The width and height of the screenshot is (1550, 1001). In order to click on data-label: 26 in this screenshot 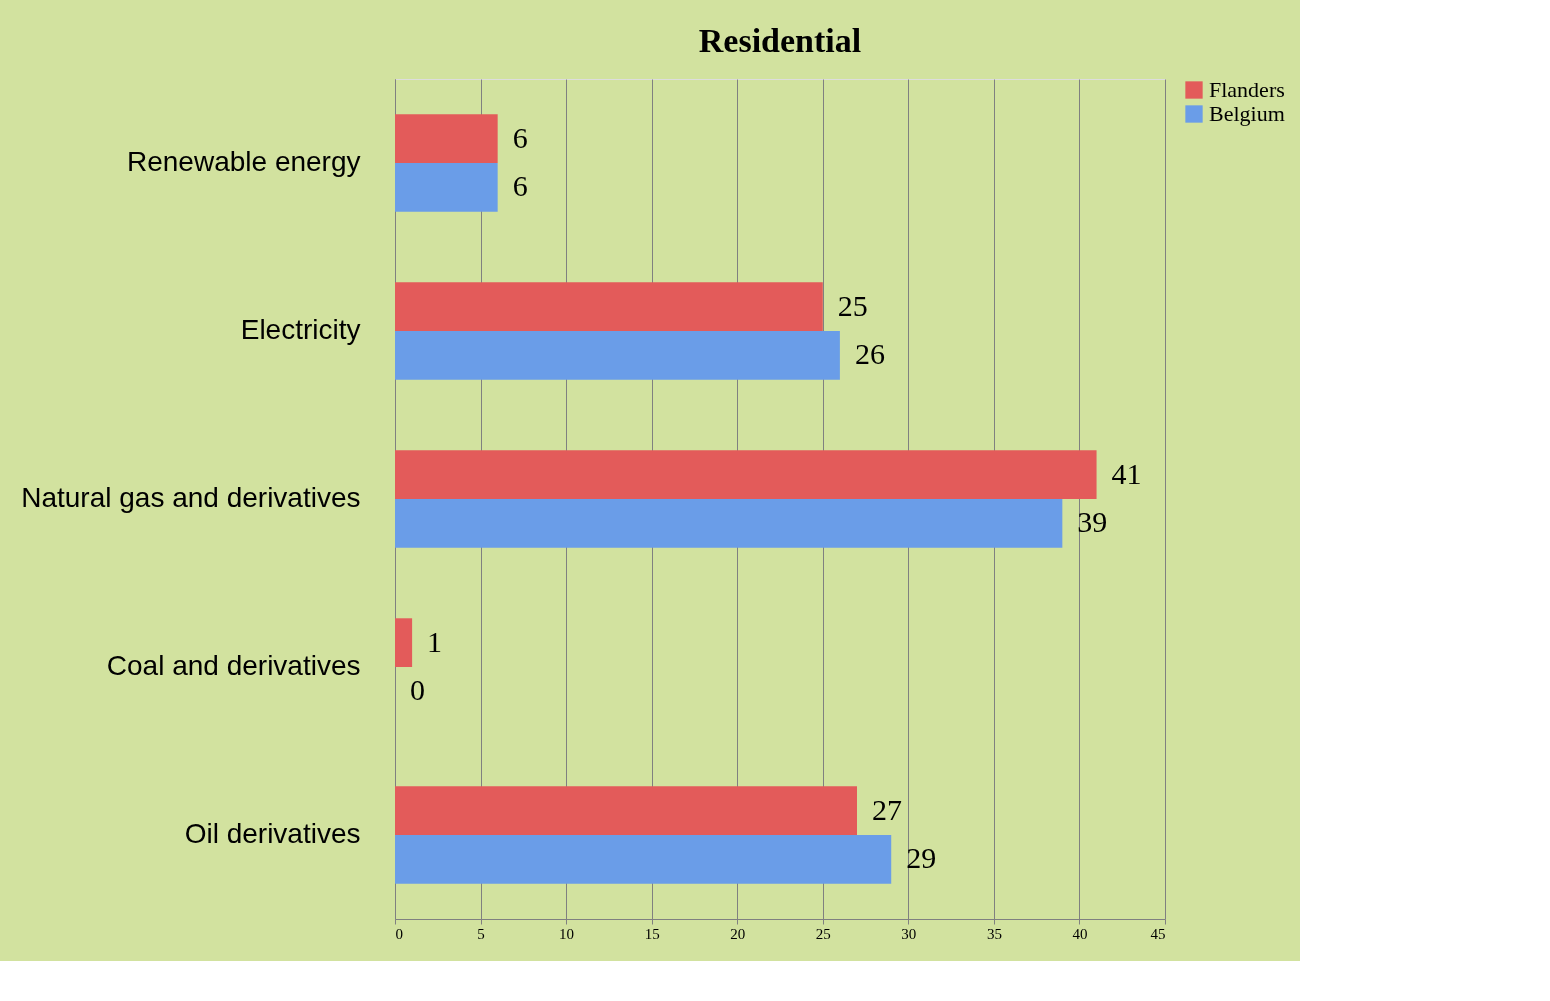, I will do `click(869, 354)`.